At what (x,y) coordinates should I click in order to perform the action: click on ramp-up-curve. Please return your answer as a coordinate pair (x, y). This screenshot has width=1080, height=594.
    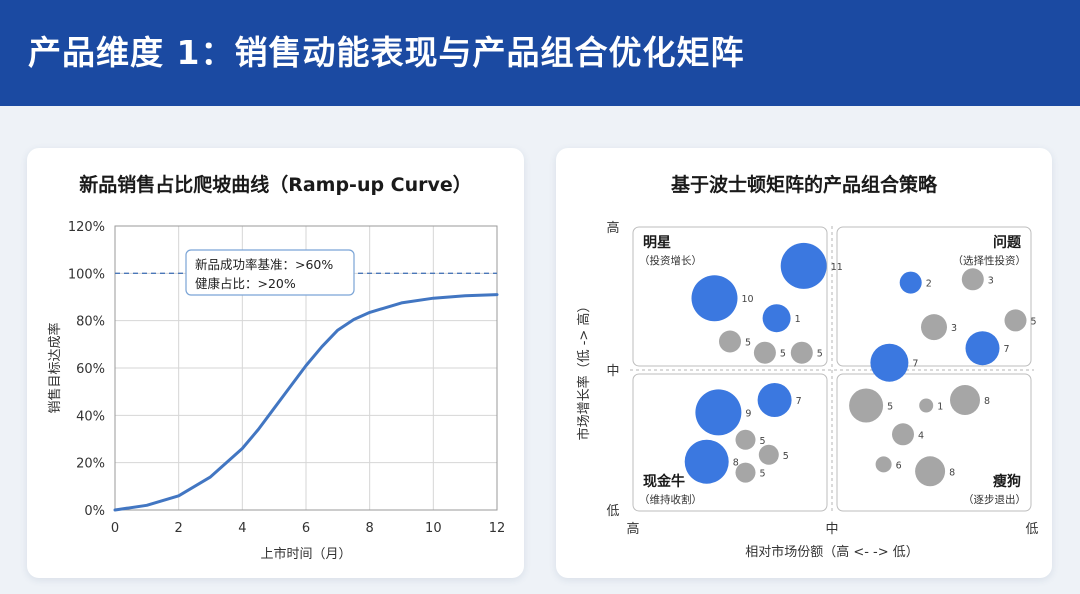
    Looking at the image, I should click on (306, 402).